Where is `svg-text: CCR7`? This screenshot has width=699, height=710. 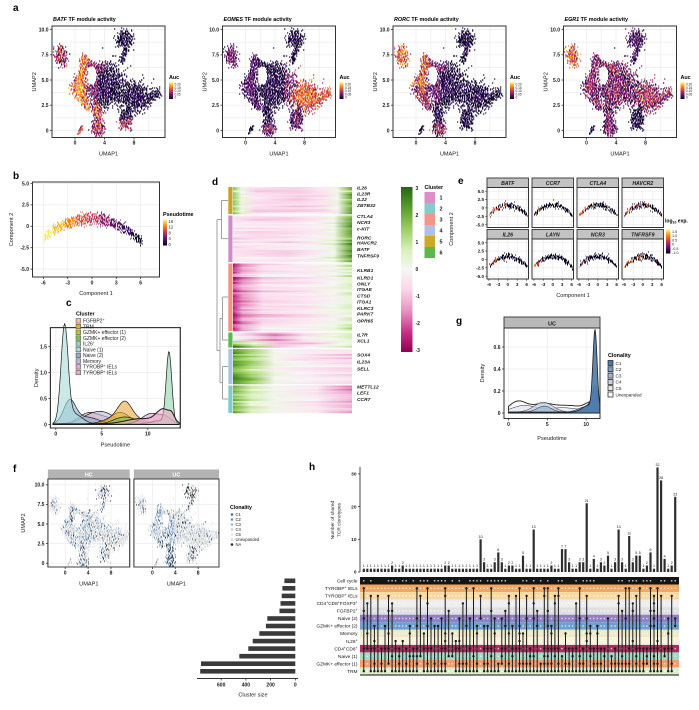 svg-text: CCR7 is located at coordinates (364, 400).